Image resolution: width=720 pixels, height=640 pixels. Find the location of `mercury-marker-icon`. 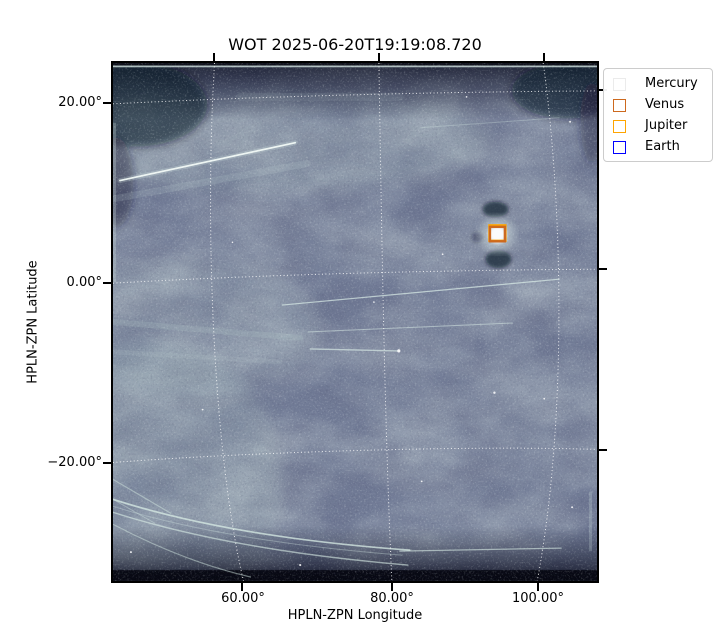

mercury-marker-icon is located at coordinates (619, 84).